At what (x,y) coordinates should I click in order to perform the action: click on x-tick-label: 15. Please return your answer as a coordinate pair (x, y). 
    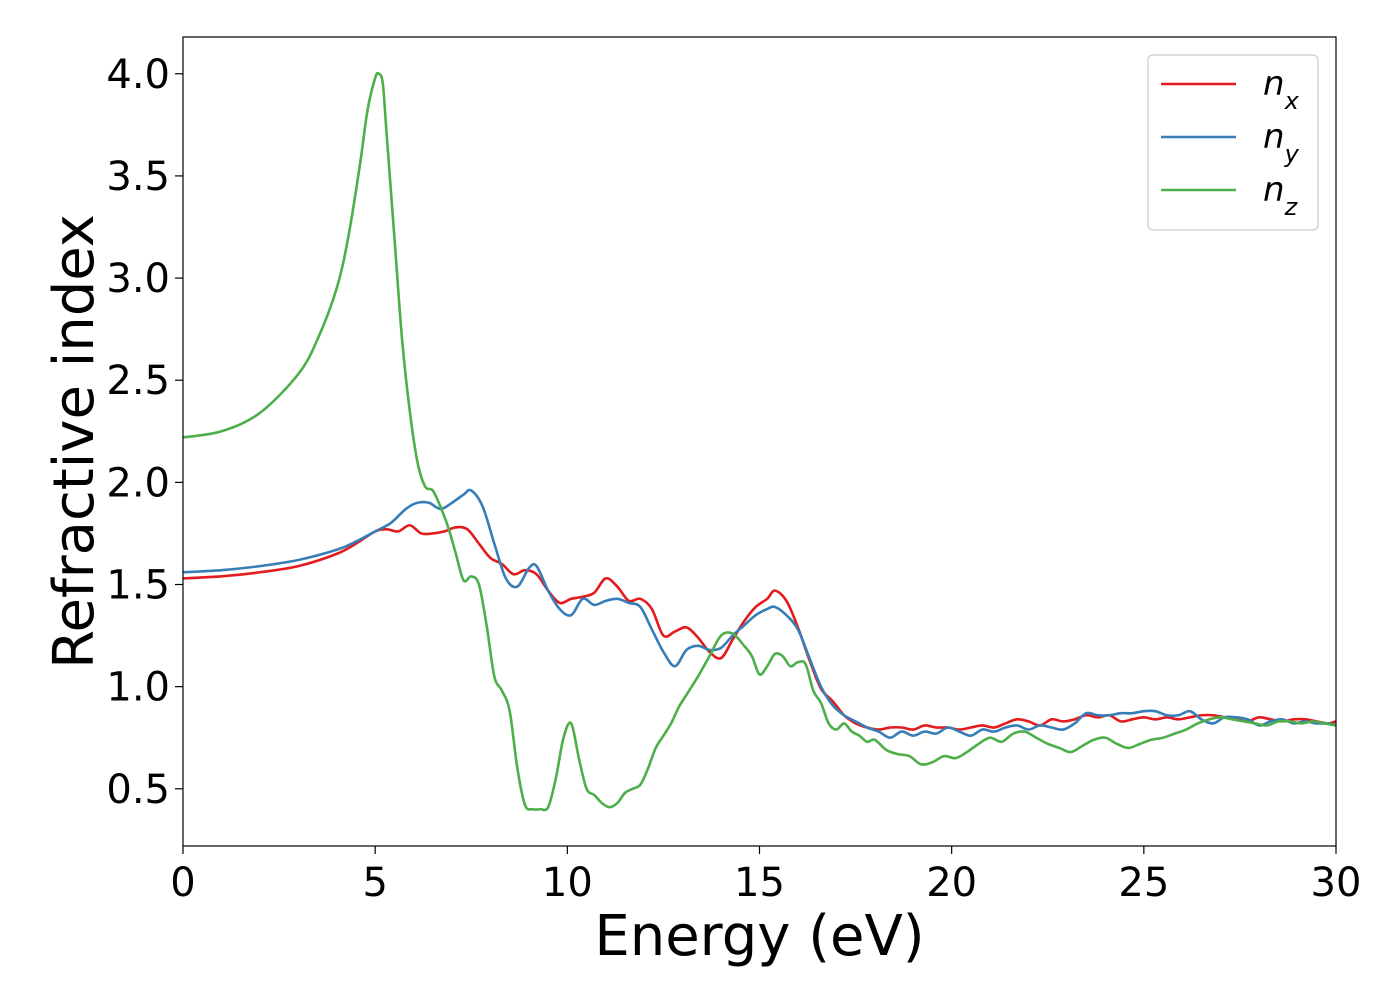
    Looking at the image, I should click on (759, 883).